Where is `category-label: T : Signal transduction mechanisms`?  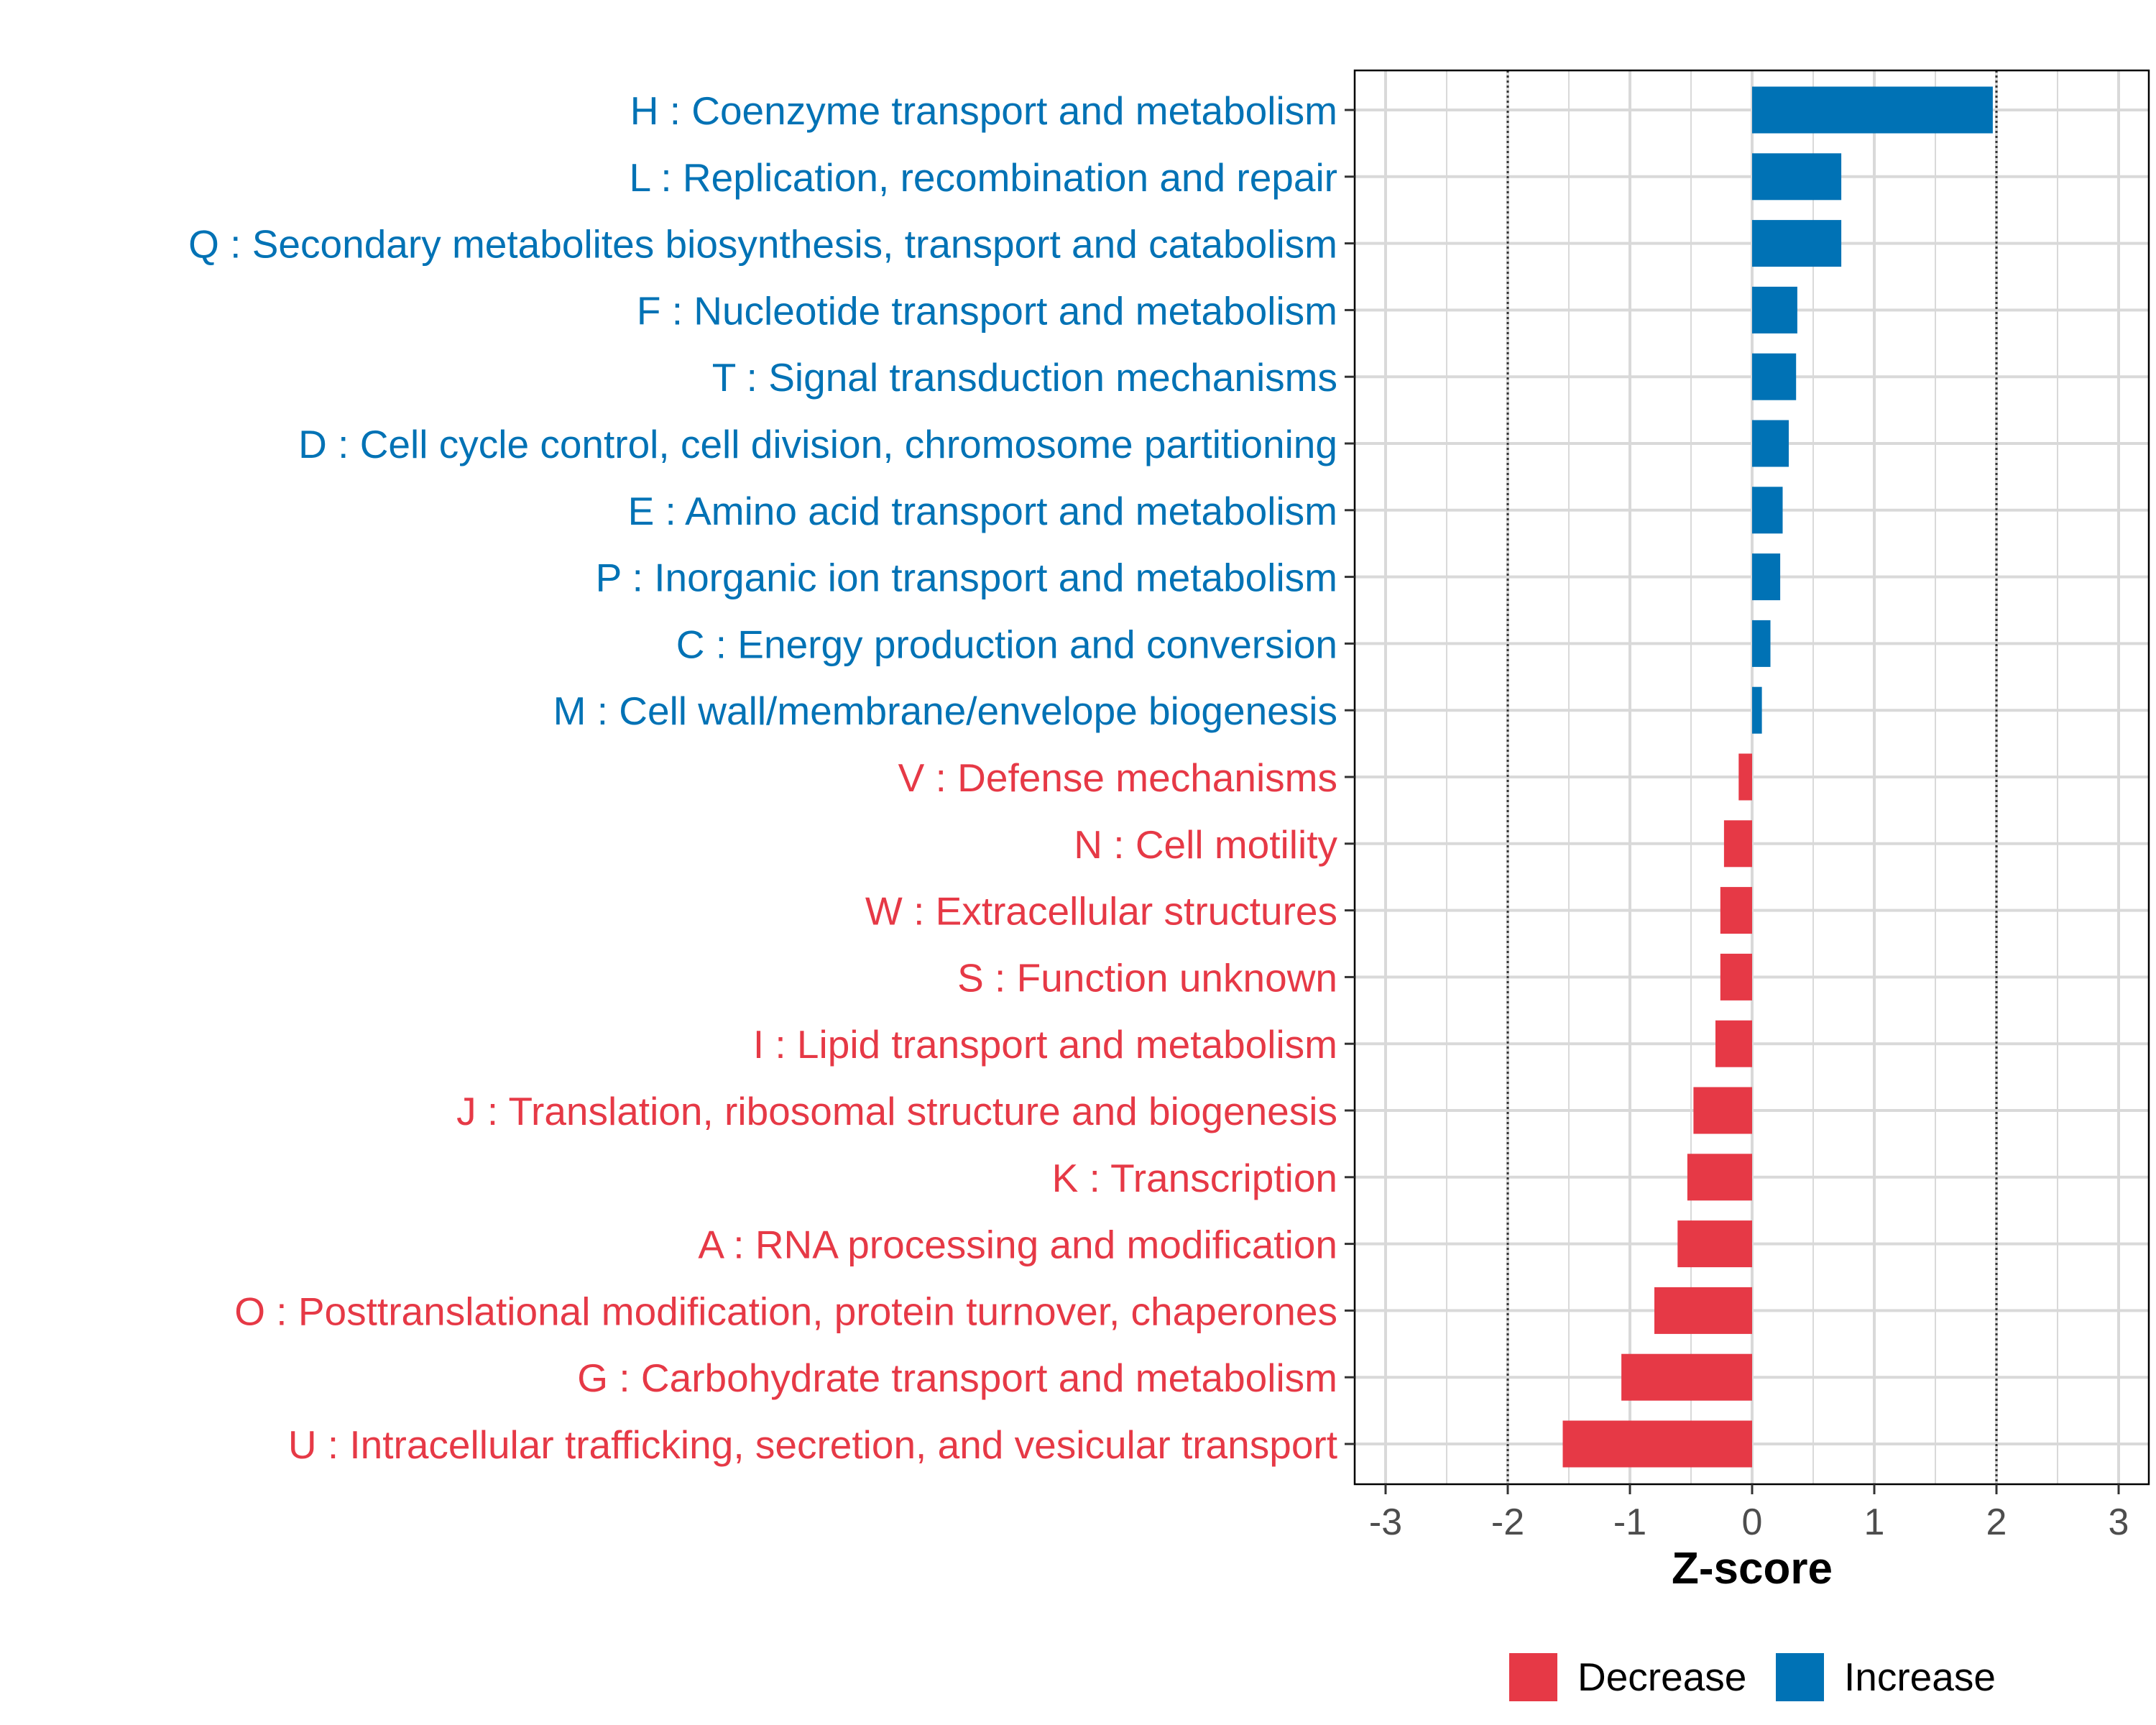
category-label: T : Signal transduction mechanisms is located at coordinates (1024, 377).